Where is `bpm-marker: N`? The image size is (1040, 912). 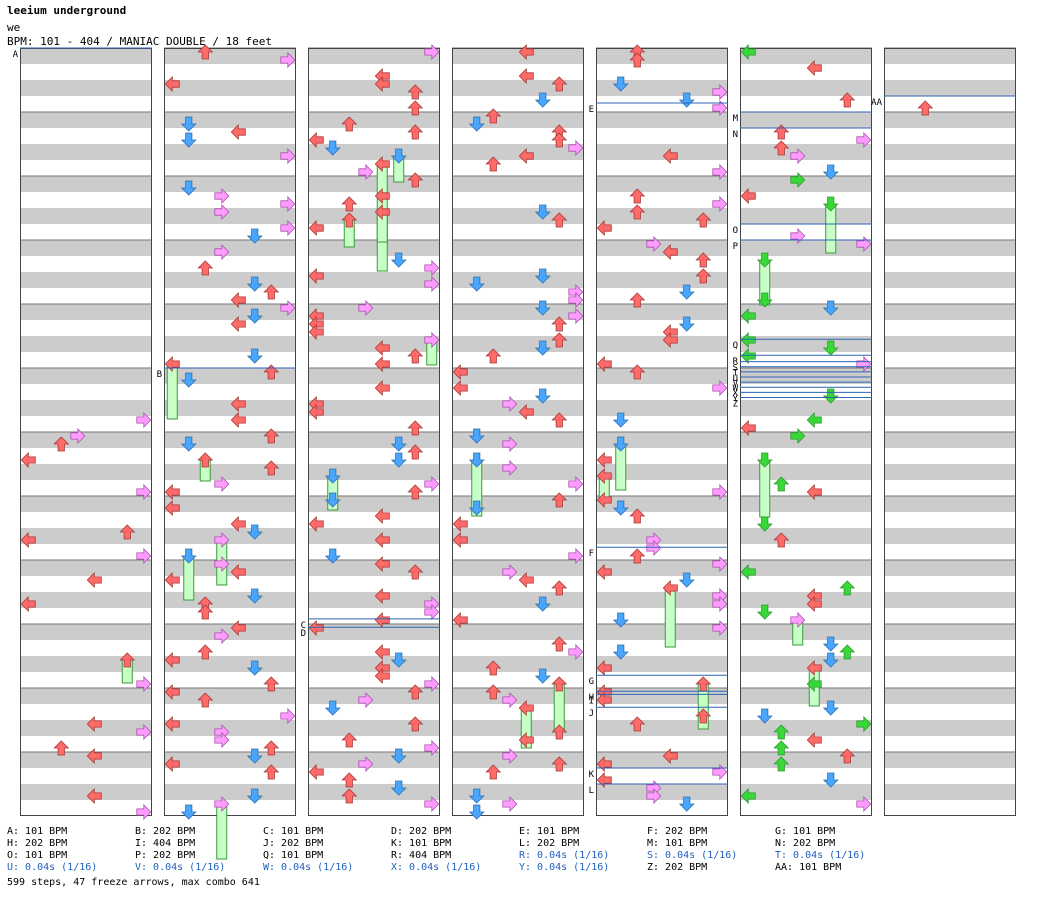
bpm-marker: N is located at coordinates (802, 133).